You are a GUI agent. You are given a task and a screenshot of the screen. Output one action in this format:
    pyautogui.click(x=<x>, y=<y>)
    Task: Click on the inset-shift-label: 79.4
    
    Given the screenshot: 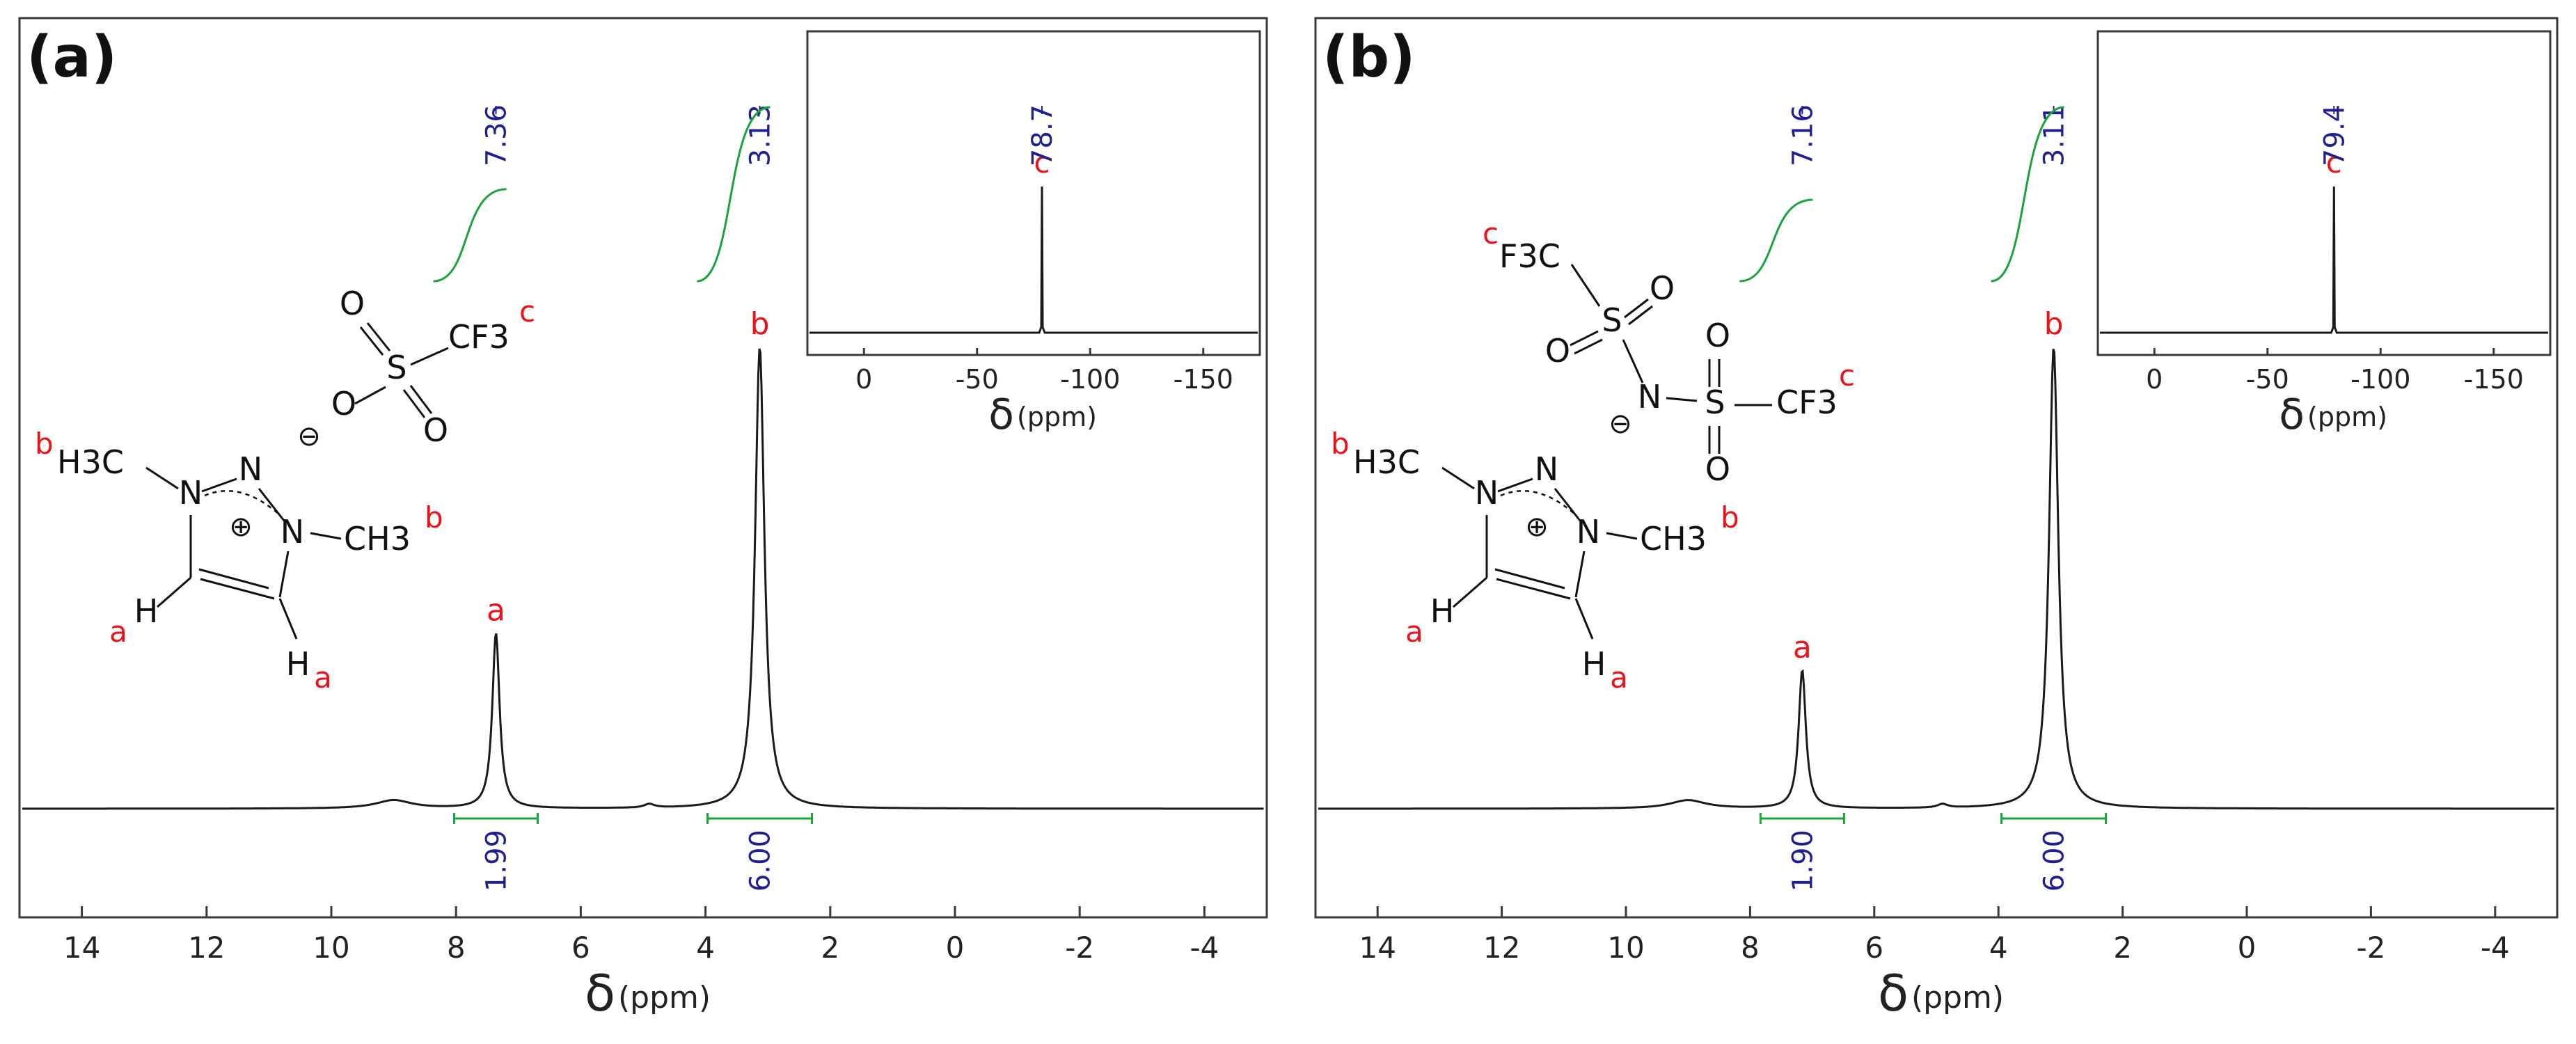 What is the action you would take?
    pyautogui.click(x=2334, y=135)
    